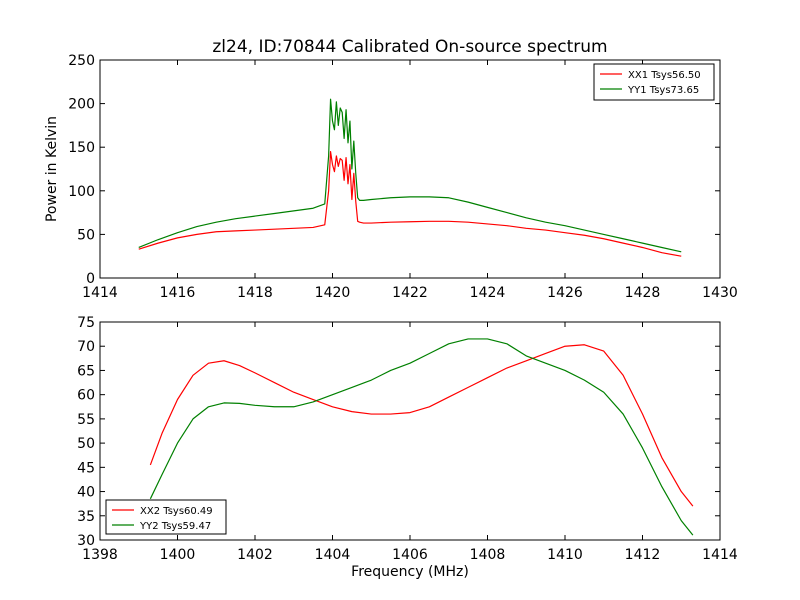 Image resolution: width=800 pixels, height=600 pixels. I want to click on y-tick-label: 75, so click(86, 323).